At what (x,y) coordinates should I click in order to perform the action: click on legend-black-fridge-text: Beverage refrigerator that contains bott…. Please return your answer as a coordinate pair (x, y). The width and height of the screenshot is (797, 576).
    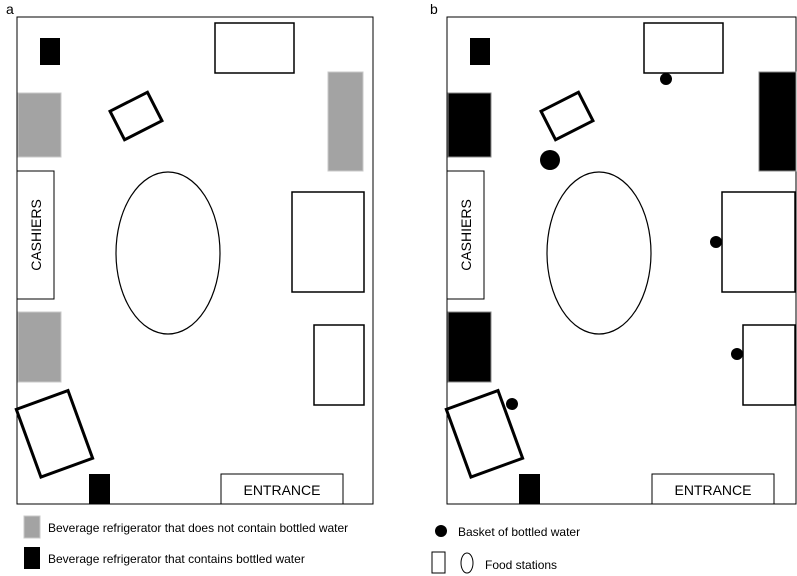
    Looking at the image, I should click on (176, 559).